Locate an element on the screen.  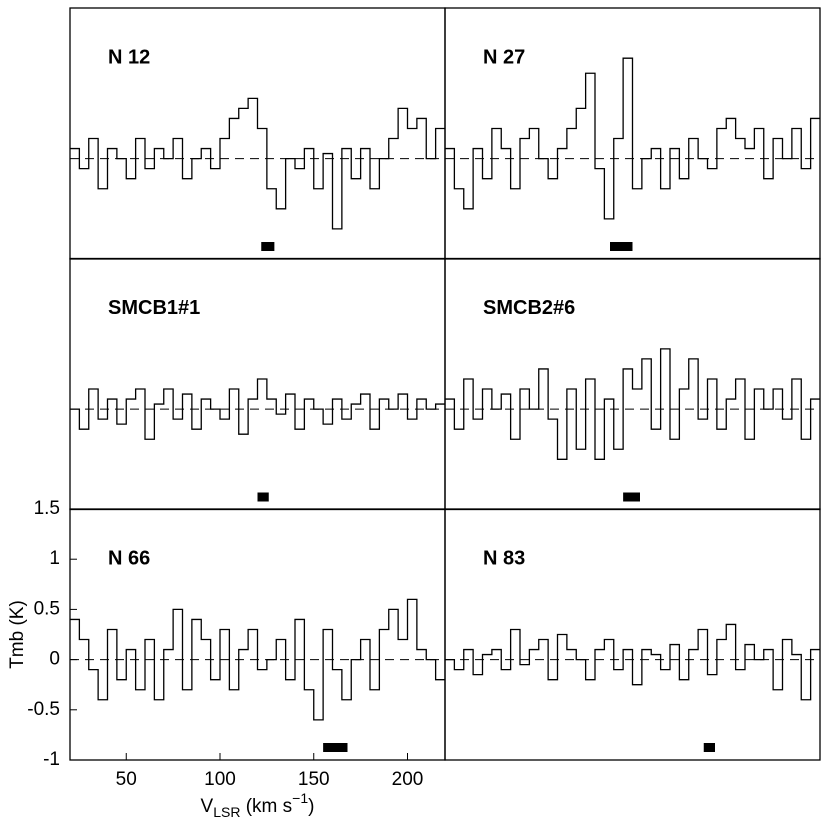
y-axis-label: Tmb (K) is located at coordinates (17, 634).